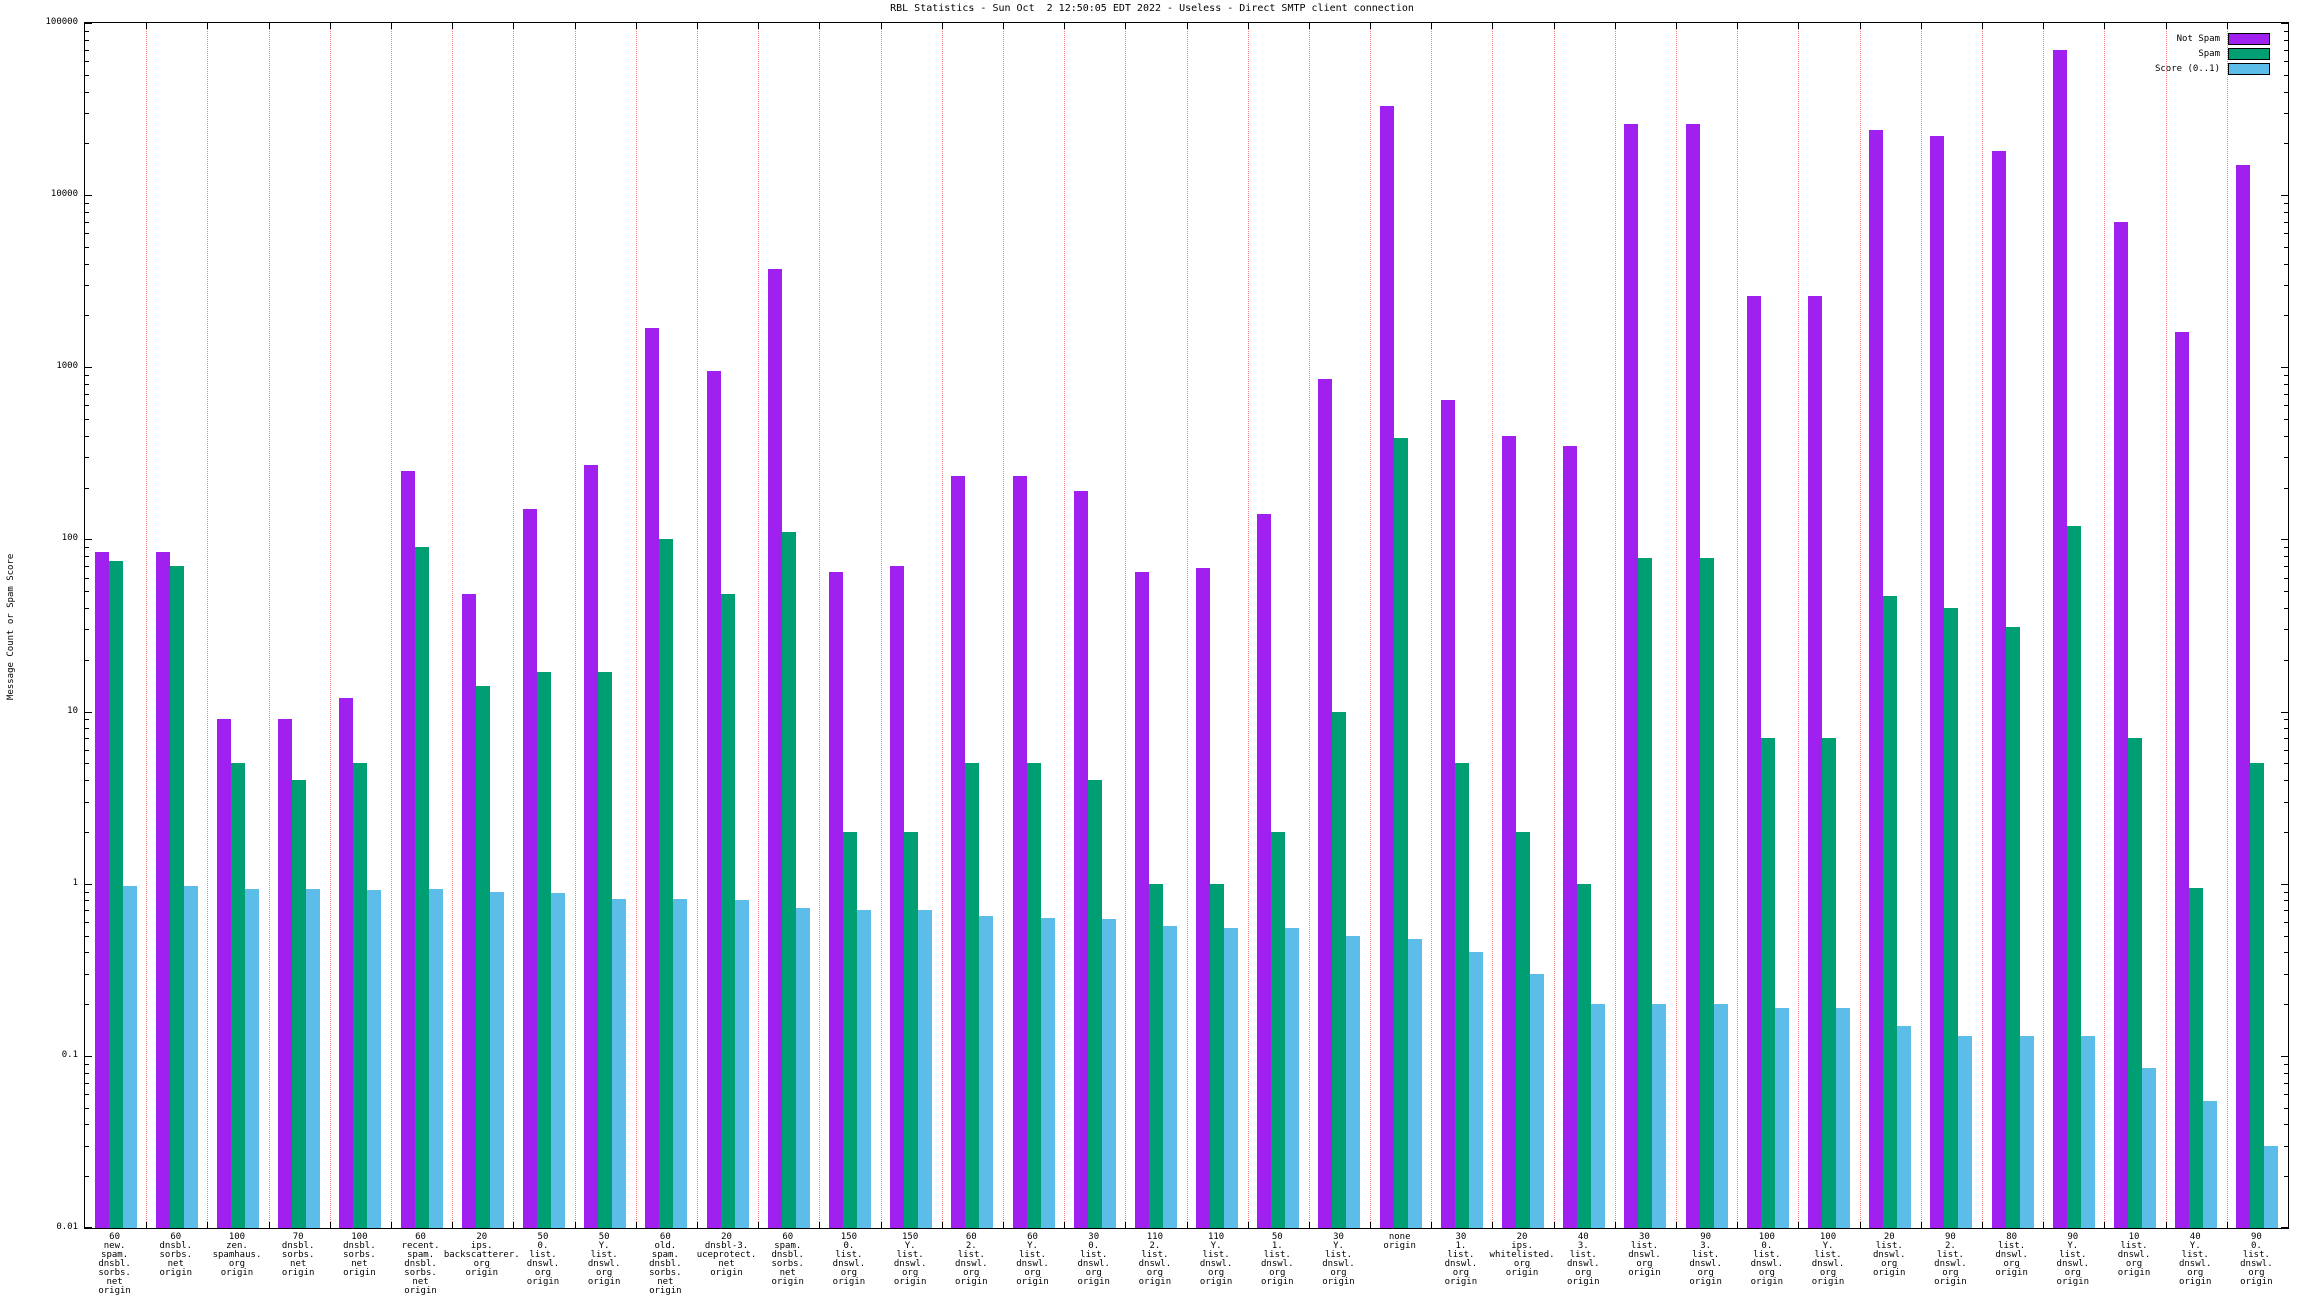 The width and height of the screenshot is (2304, 1296). I want to click on x-tick-label: 70 dnsbl. sorbs. net origin, so click(298, 1255).